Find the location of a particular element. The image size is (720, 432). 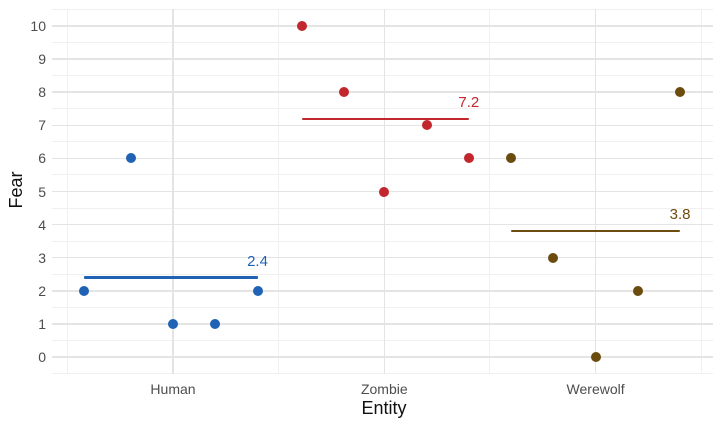

x-tick-label: Werewolf is located at coordinates (595, 389).